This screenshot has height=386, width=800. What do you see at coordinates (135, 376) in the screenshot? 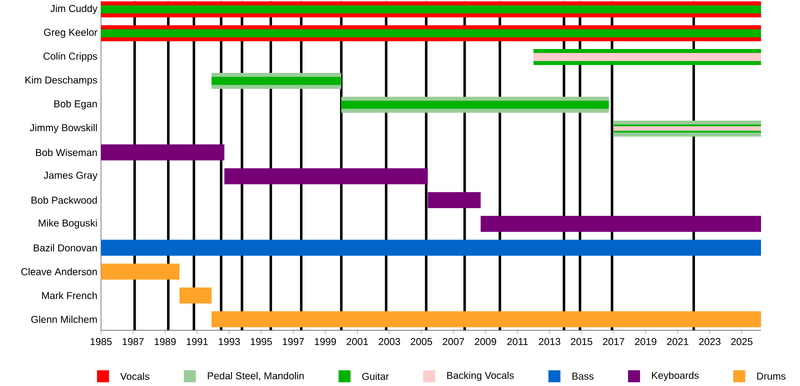
I see `legend-label: Vocals` at bounding box center [135, 376].